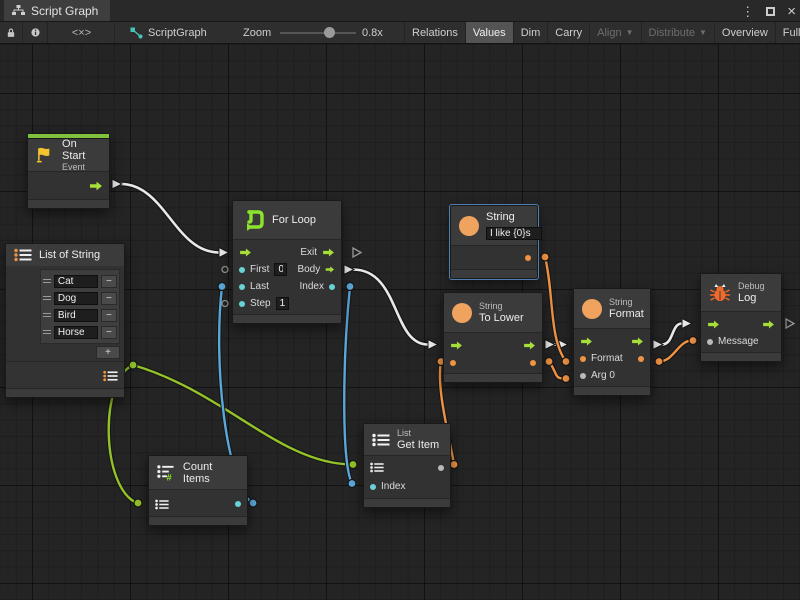 The height and width of the screenshot is (600, 800). I want to click on distribute-dropdown: Distribute ▼, so click(677, 32).